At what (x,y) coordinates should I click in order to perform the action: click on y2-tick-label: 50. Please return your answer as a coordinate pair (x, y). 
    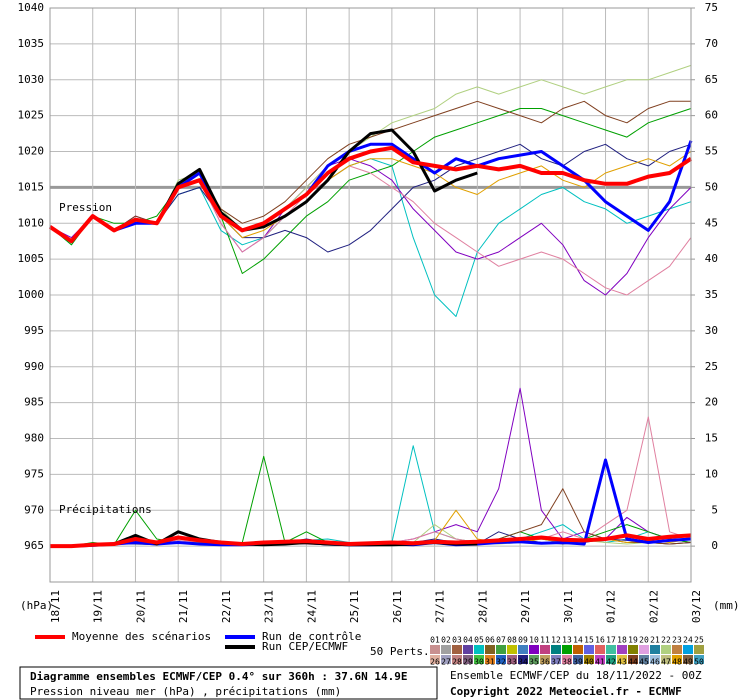
    Looking at the image, I should click on (711, 186).